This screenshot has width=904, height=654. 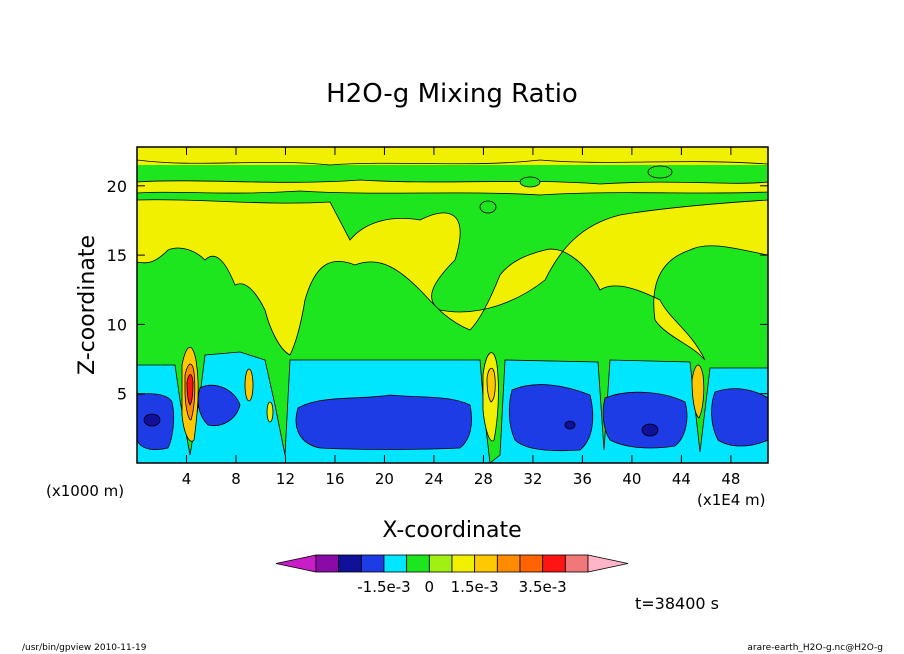 What do you see at coordinates (532, 479) in the screenshot?
I see `x-tick-label: 32` at bounding box center [532, 479].